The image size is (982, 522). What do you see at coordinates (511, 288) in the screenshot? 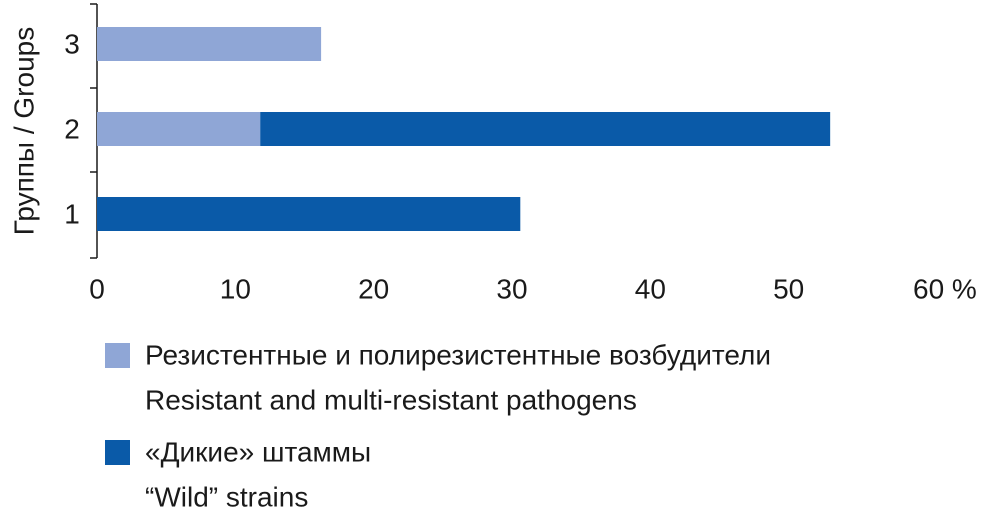
I see `x-tick-label: 30` at bounding box center [511, 288].